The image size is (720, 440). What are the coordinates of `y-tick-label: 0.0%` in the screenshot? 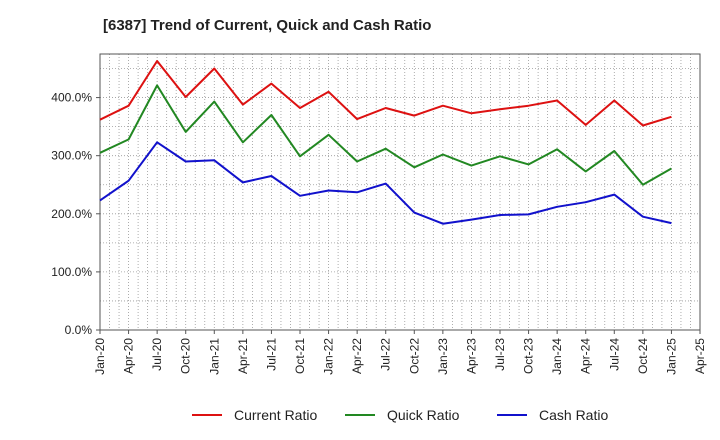 It's located at (79, 330).